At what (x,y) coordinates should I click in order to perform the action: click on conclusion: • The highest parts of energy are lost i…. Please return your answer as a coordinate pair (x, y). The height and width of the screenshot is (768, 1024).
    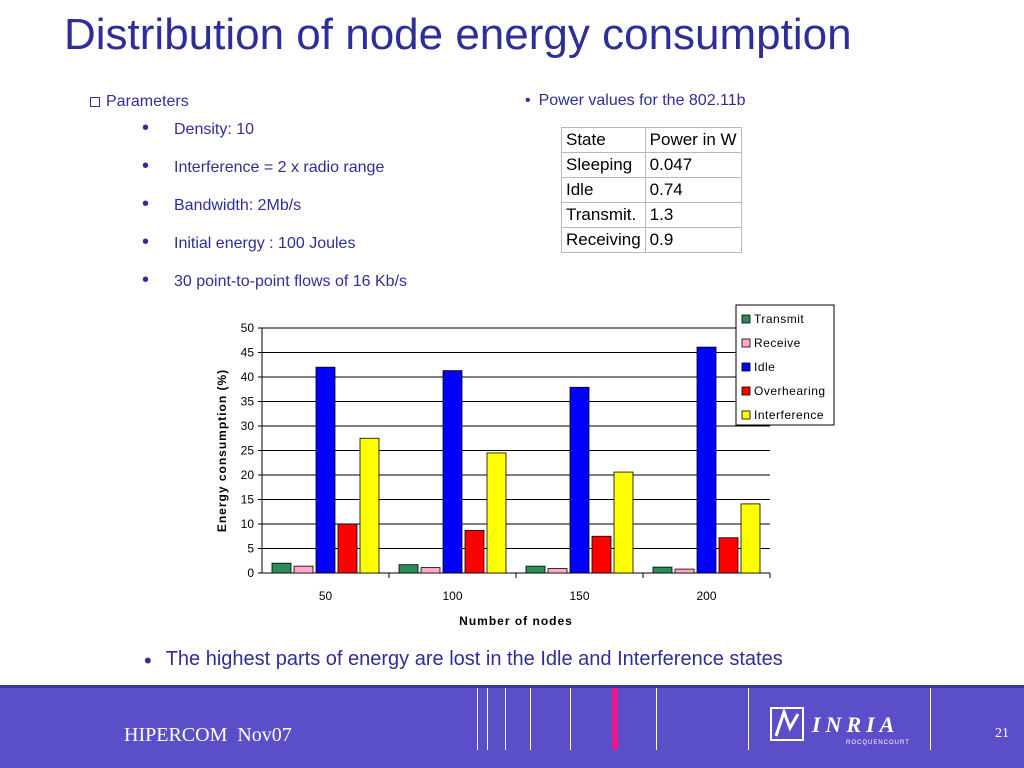
    Looking at the image, I should click on (463, 661).